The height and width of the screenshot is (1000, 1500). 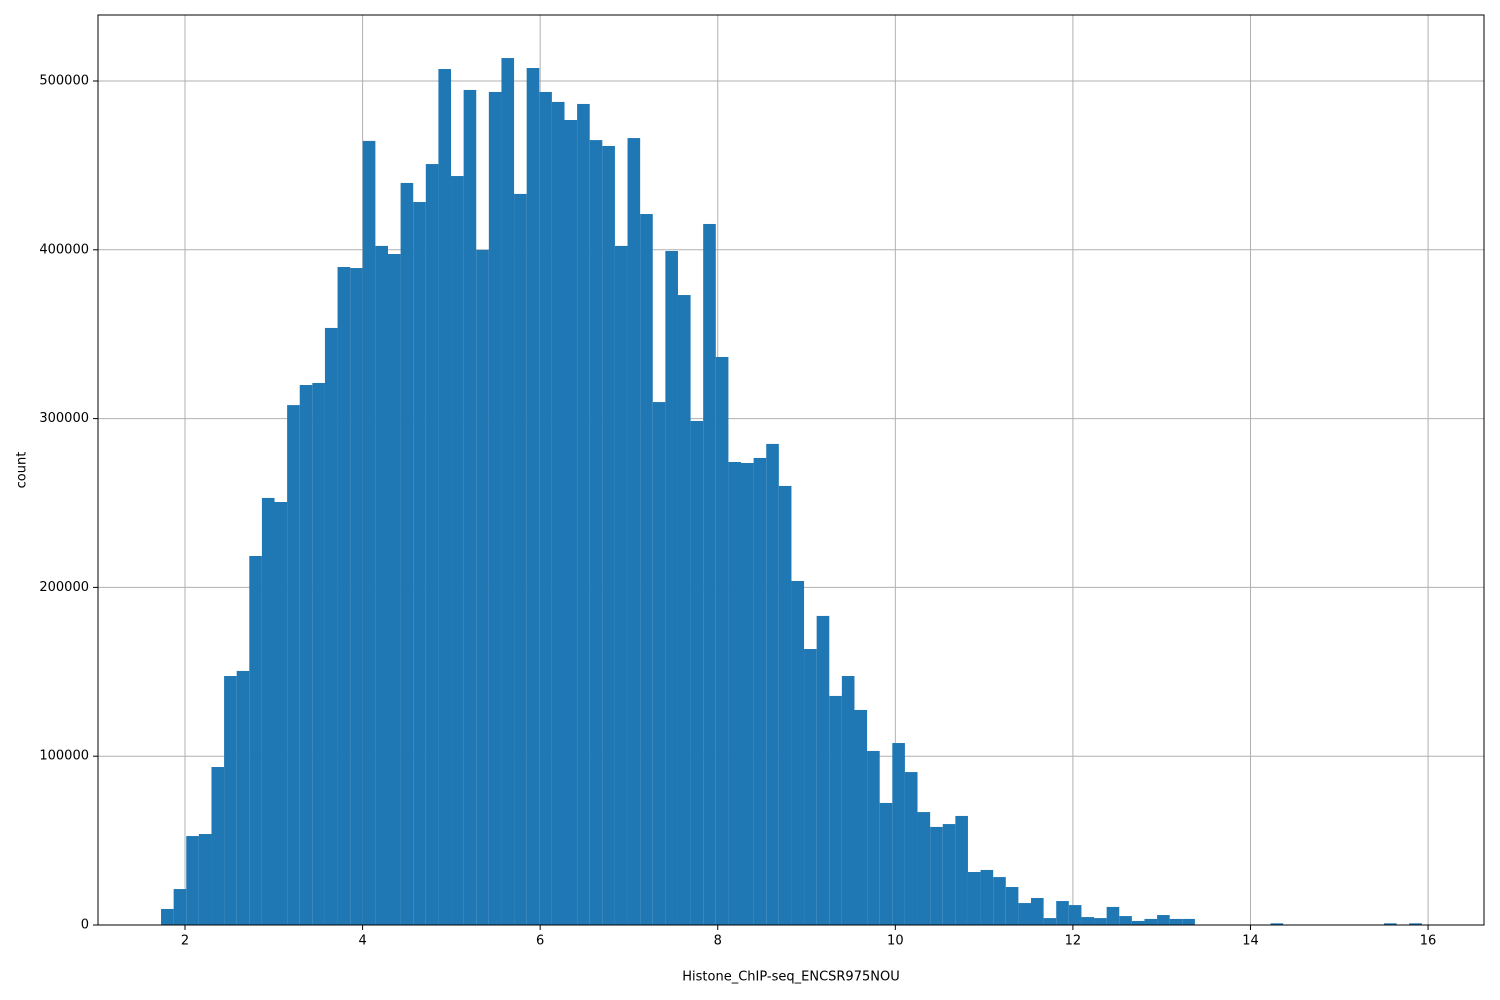 I want to click on y-tick-label: 200000, so click(x=64, y=587).